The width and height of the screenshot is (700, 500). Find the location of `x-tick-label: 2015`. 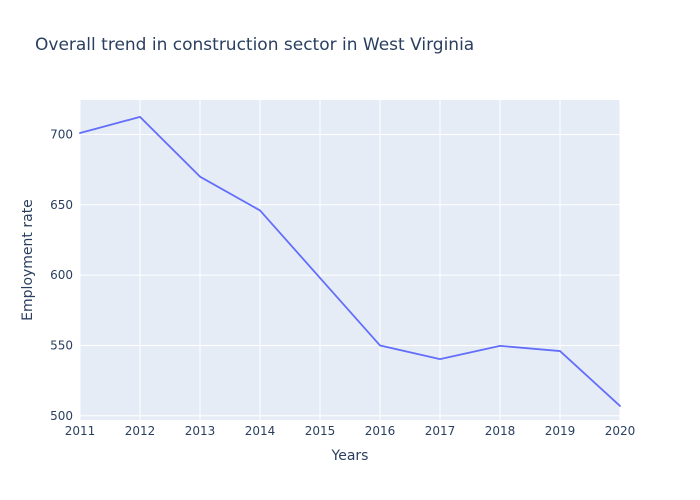

x-tick-label: 2015 is located at coordinates (320, 431).